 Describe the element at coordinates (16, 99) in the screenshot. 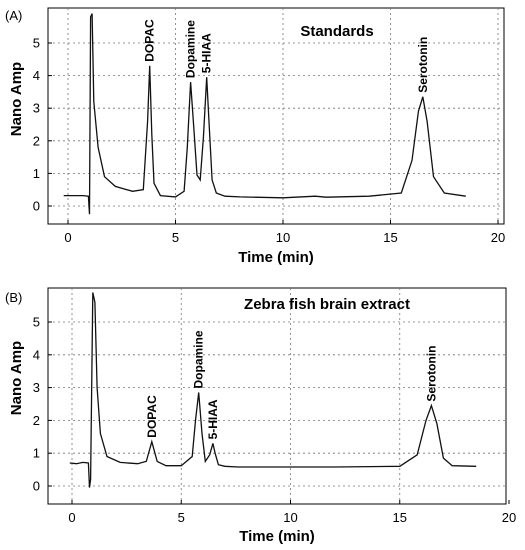

I see `panel-a-y-axis-title: Nano Amp` at that location.